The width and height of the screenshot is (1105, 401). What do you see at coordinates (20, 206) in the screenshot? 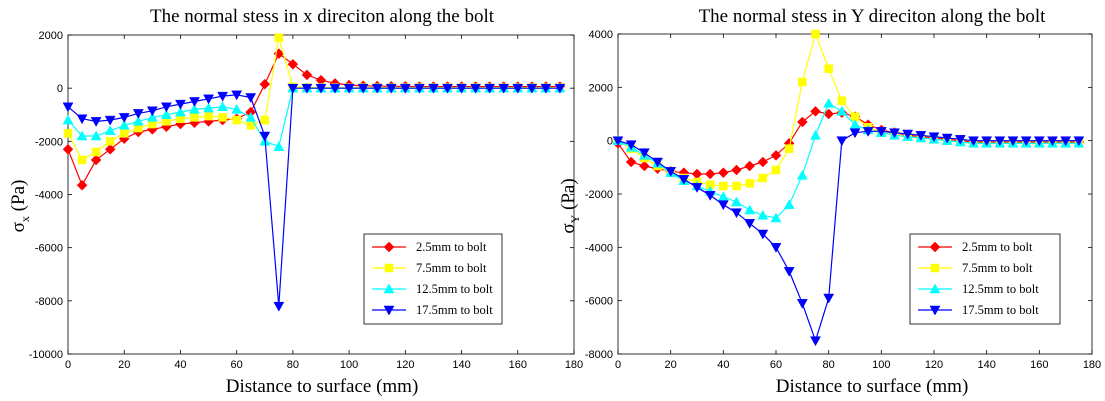
I see `svg-text: σx (Pa)` at bounding box center [20, 206].